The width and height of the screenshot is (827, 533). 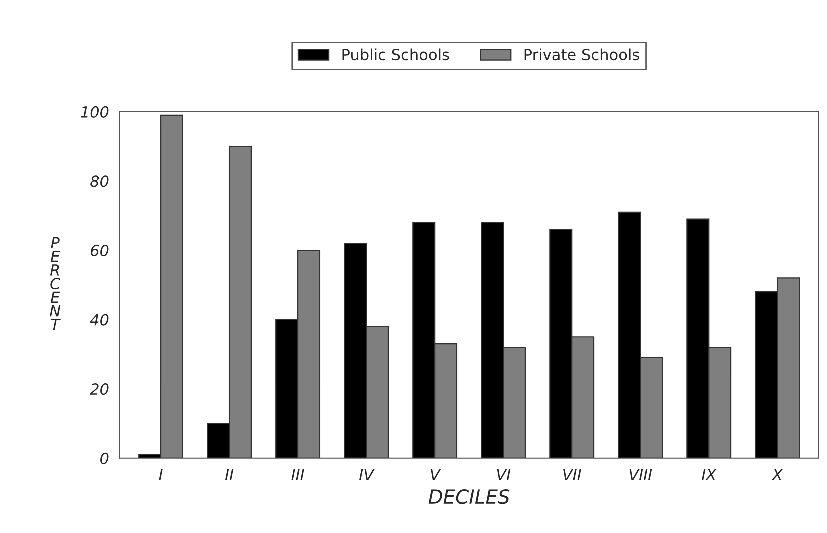 What do you see at coordinates (582, 54) in the screenshot?
I see `legend-label: Private Schools` at bounding box center [582, 54].